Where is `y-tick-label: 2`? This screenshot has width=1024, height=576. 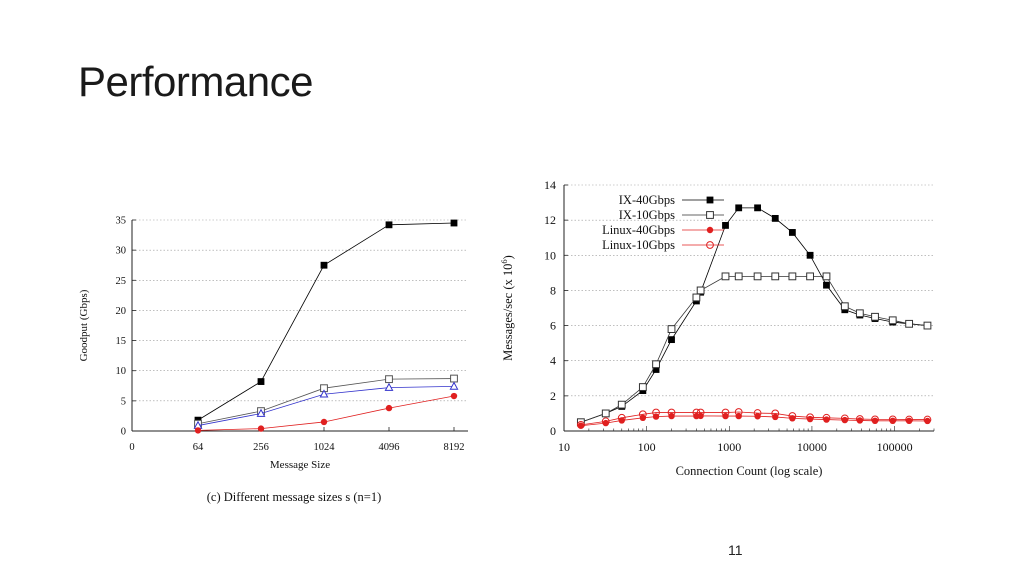
y-tick-label: 2 is located at coordinates (553, 396).